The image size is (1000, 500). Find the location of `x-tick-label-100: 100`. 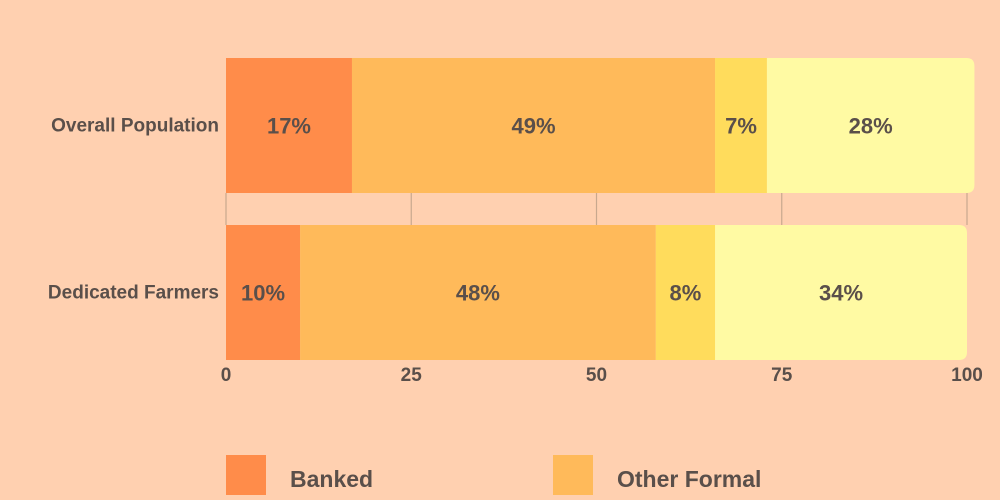

x-tick-label-100: 100 is located at coordinates (967, 375).